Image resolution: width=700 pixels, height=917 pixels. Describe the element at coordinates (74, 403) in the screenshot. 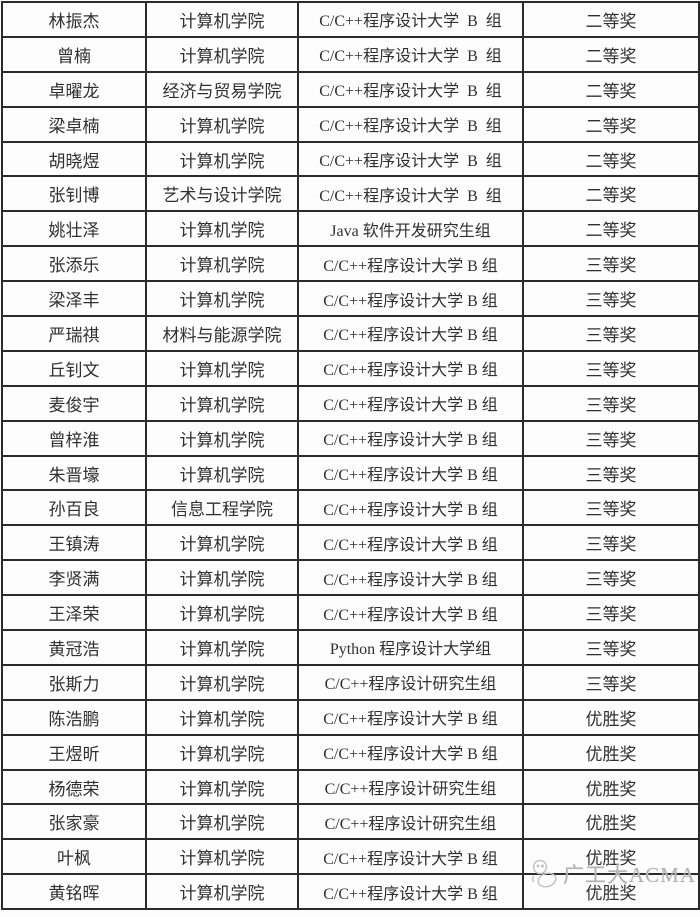

I see `cell-name: 麦俊宇` at that location.